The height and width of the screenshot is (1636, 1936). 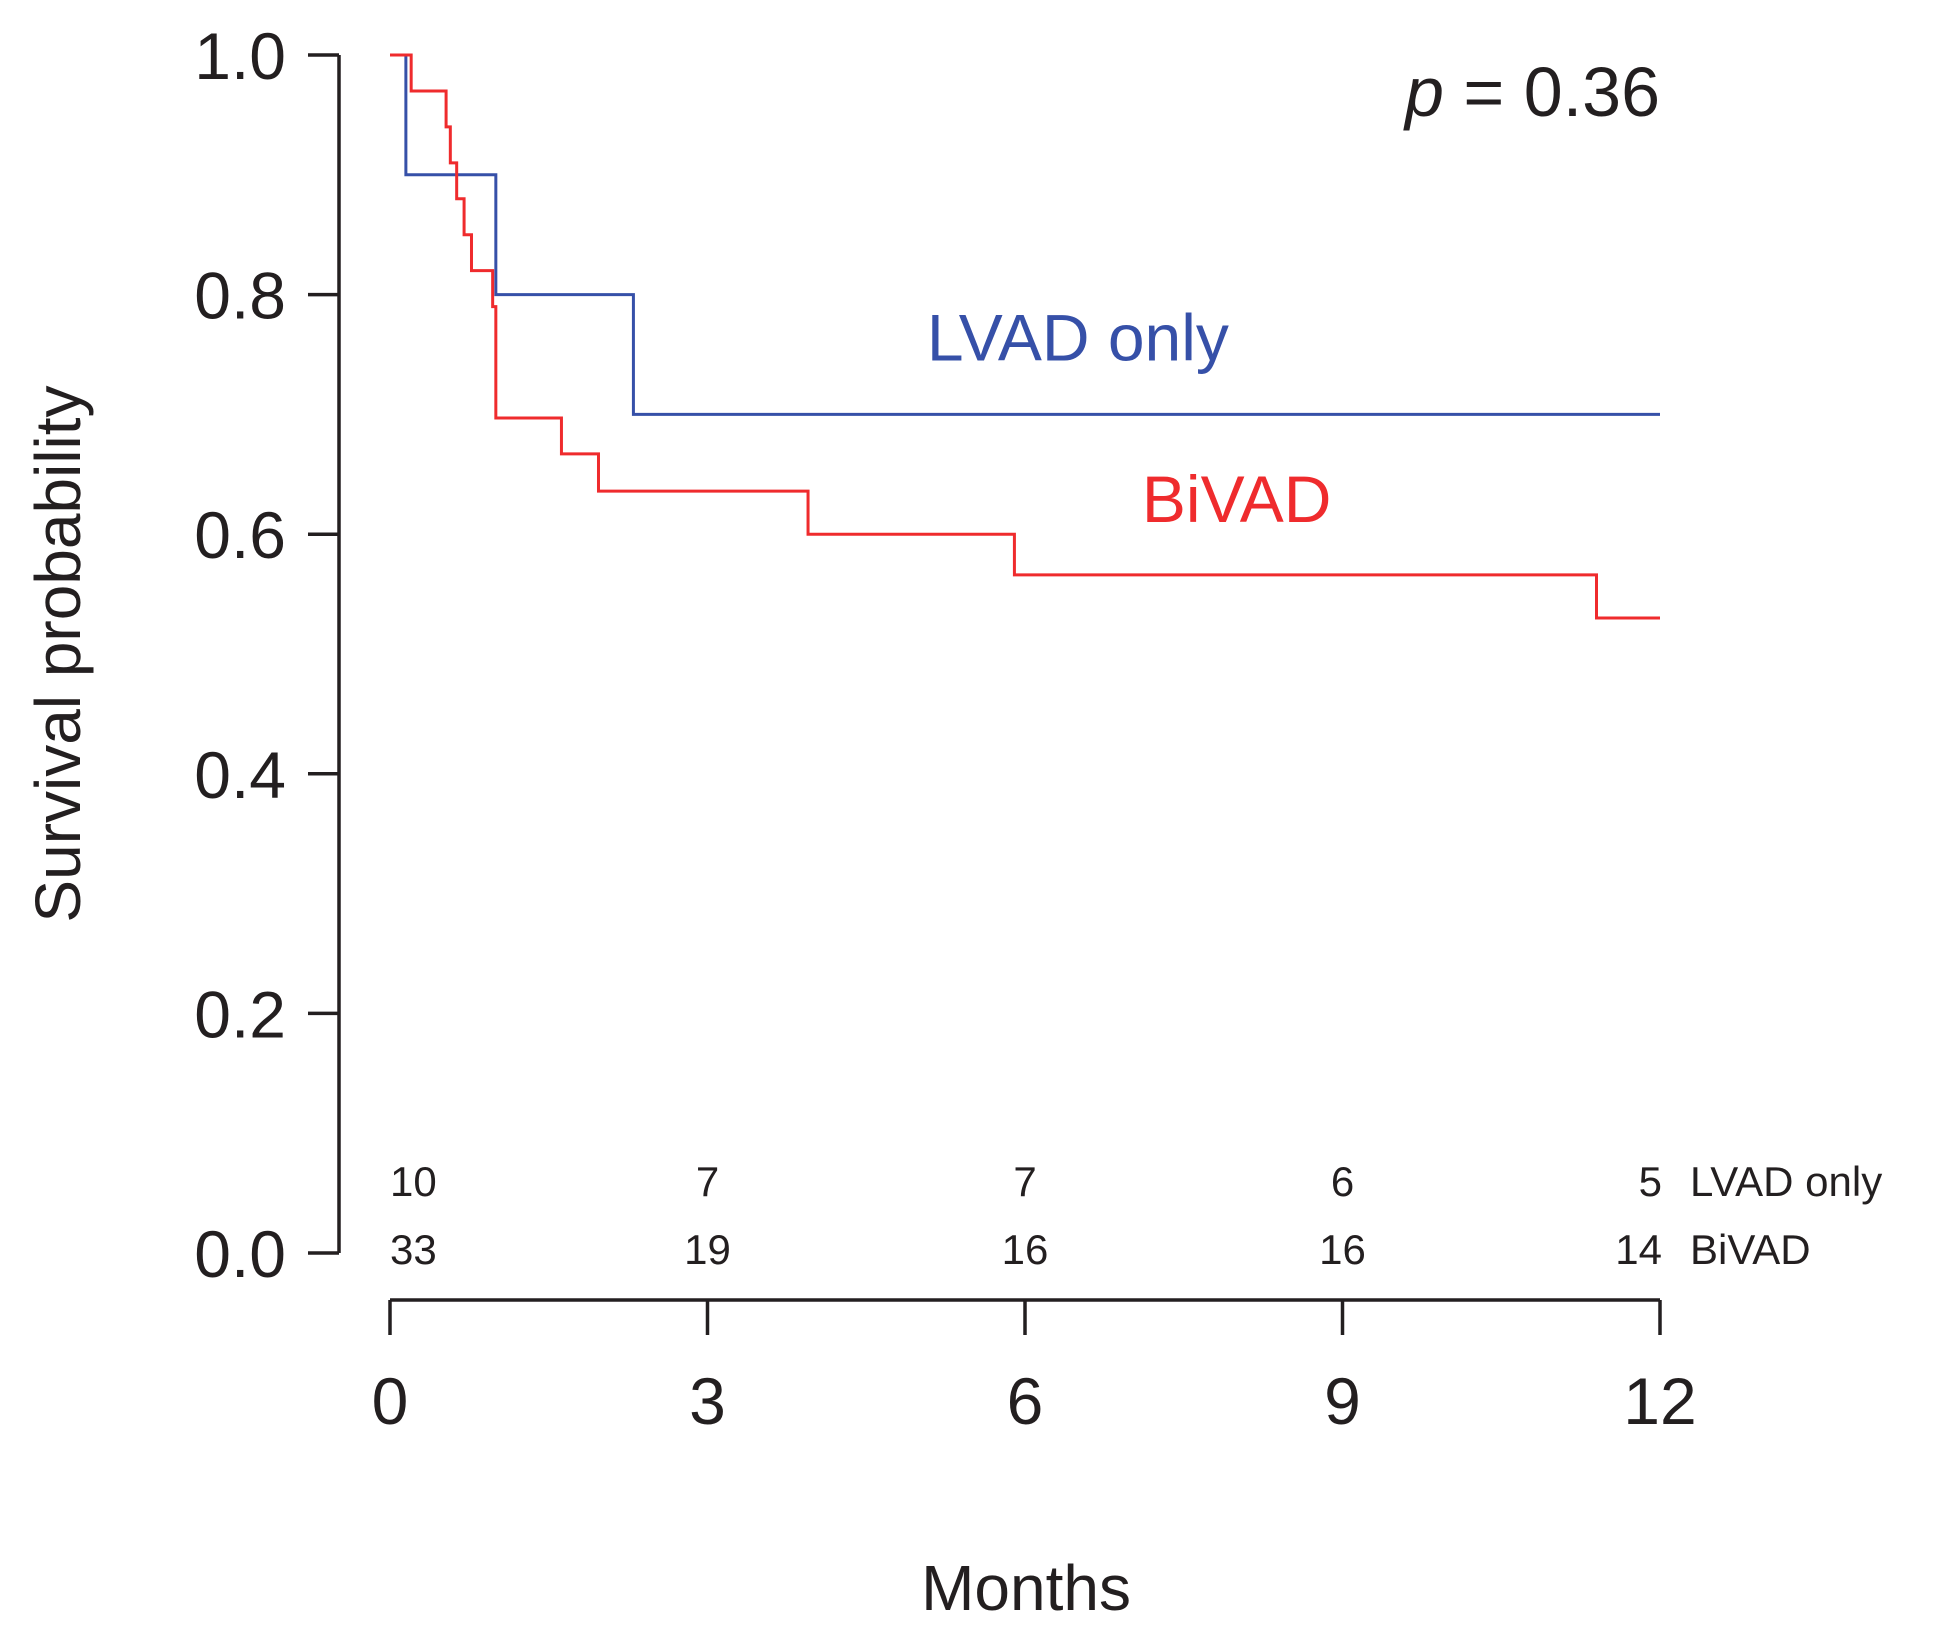 What do you see at coordinates (413, 1249) in the screenshot?
I see `at-risk-value: 33` at bounding box center [413, 1249].